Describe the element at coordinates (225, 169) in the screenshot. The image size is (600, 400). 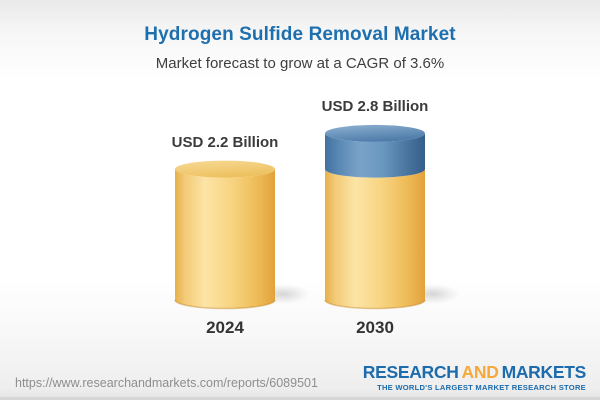
I see `cylinder-cap-2024` at that location.